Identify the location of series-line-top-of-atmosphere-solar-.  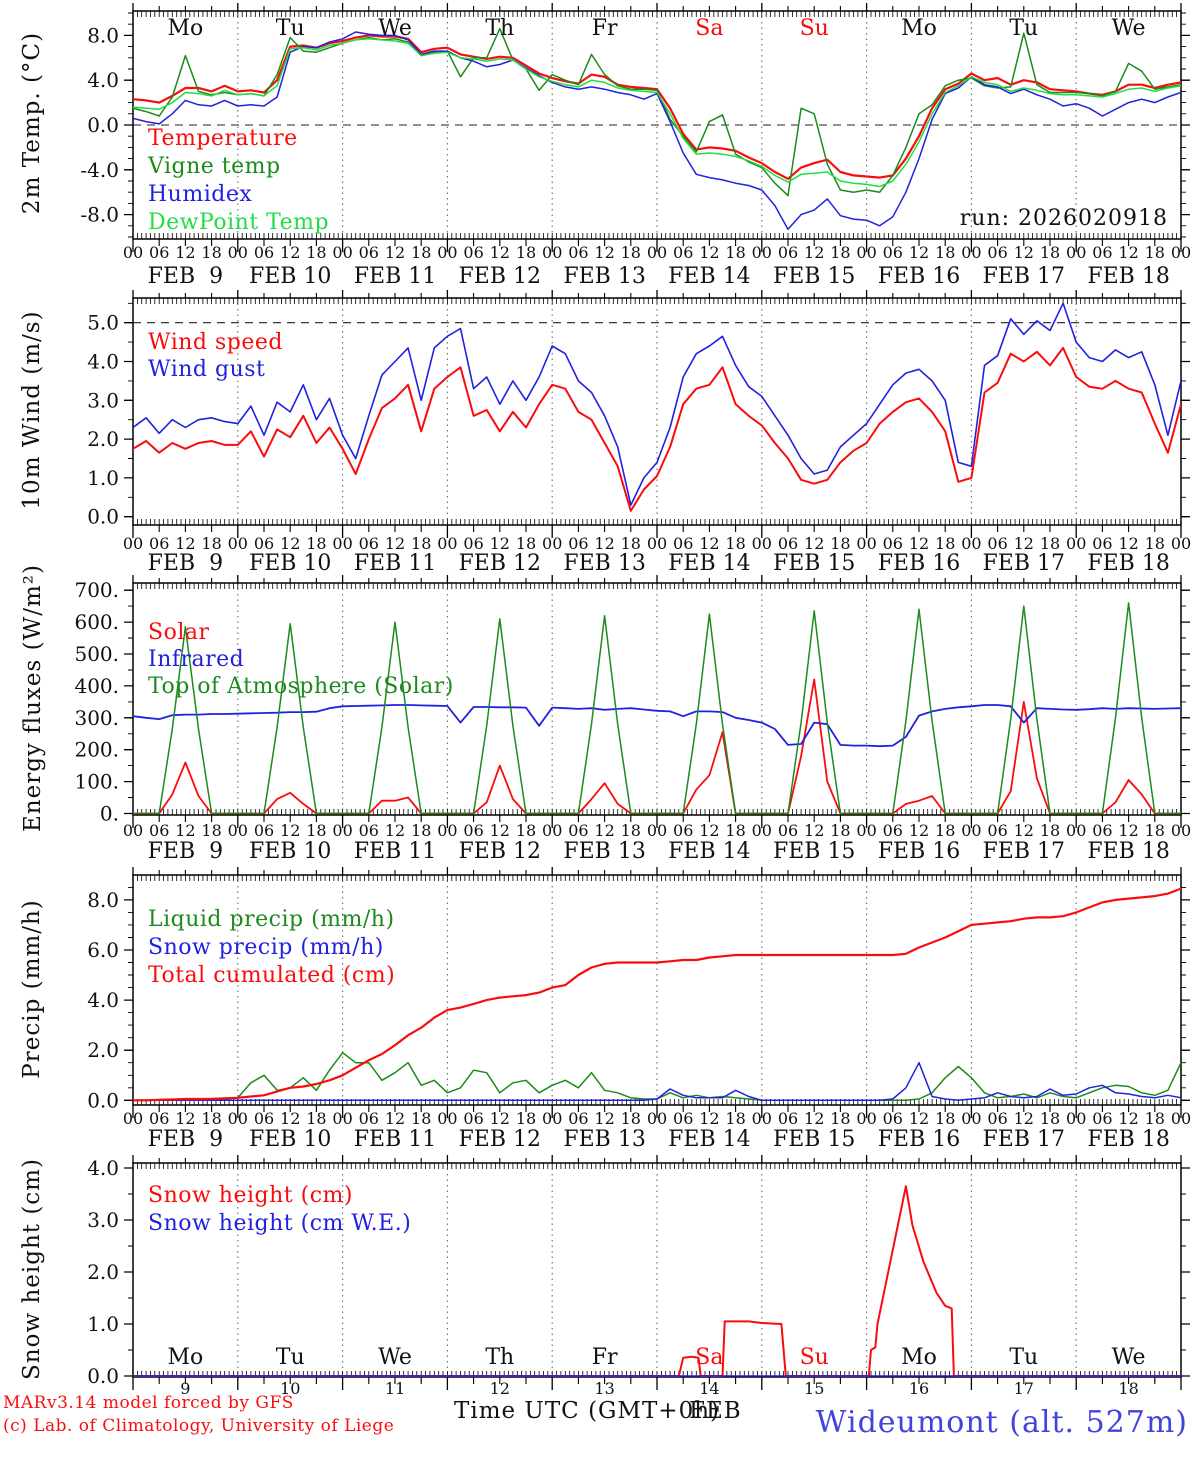
(657, 708).